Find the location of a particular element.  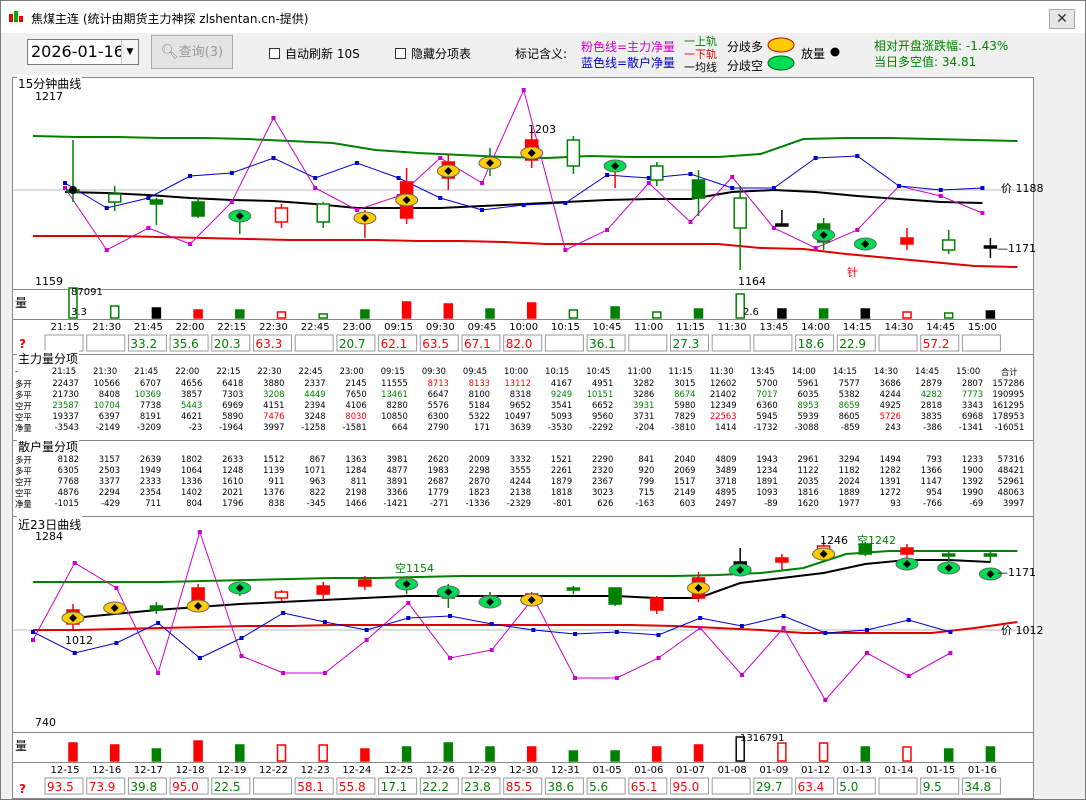

top-needle-label: 针 is located at coordinates (852, 272).